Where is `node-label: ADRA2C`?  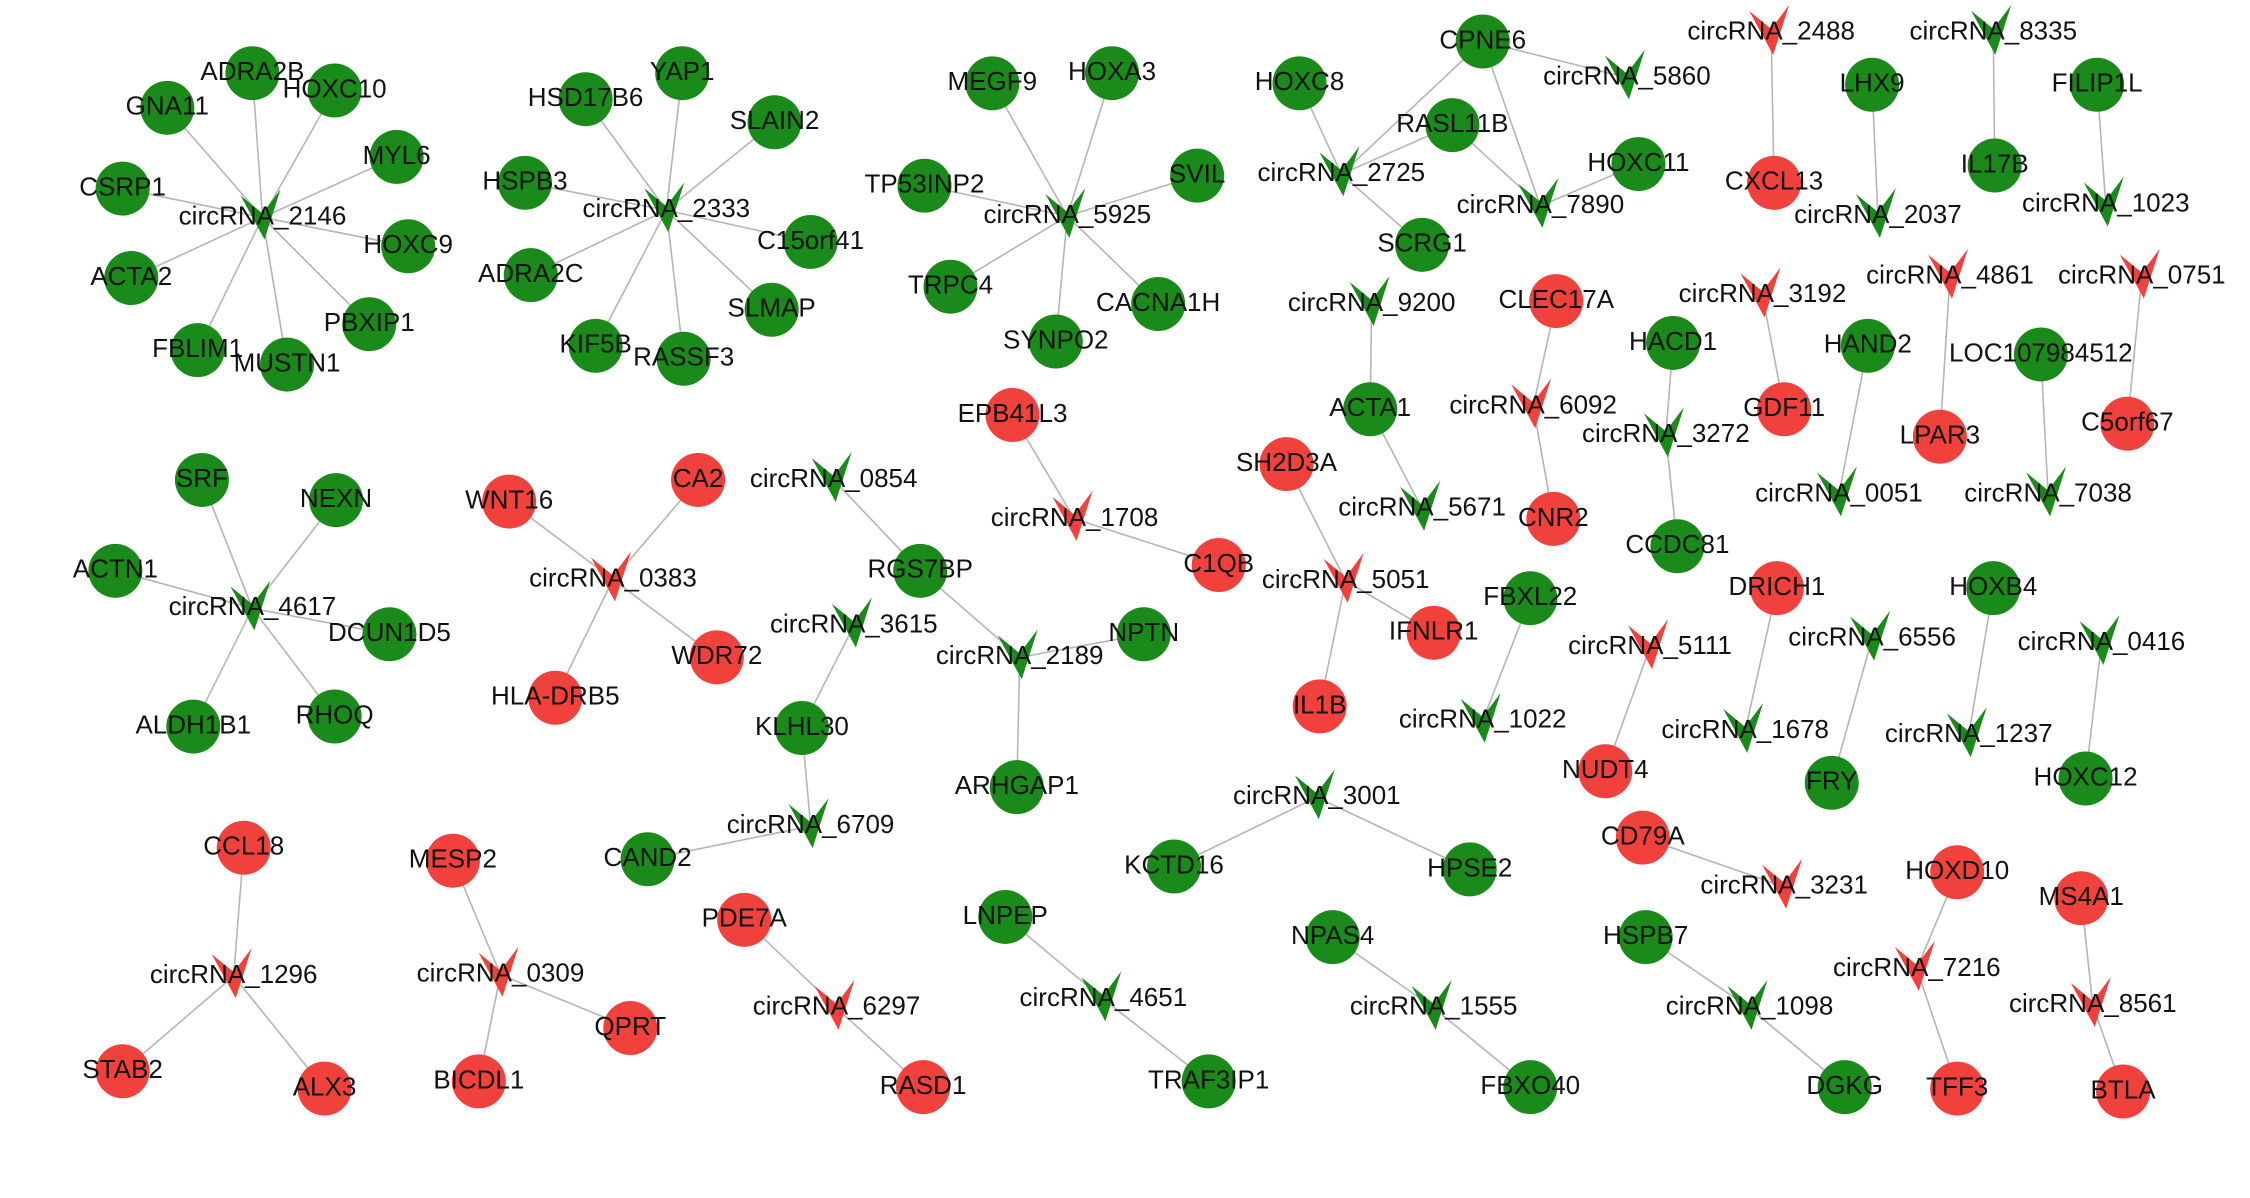
node-label: ADRA2C is located at coordinates (530, 273).